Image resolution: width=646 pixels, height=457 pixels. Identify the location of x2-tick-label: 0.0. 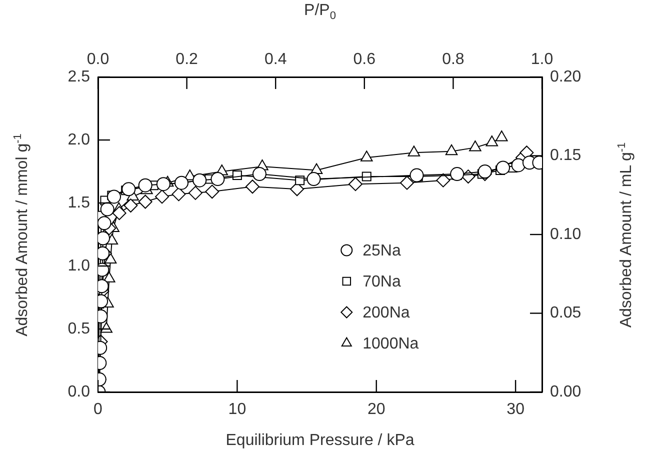
(98, 59).